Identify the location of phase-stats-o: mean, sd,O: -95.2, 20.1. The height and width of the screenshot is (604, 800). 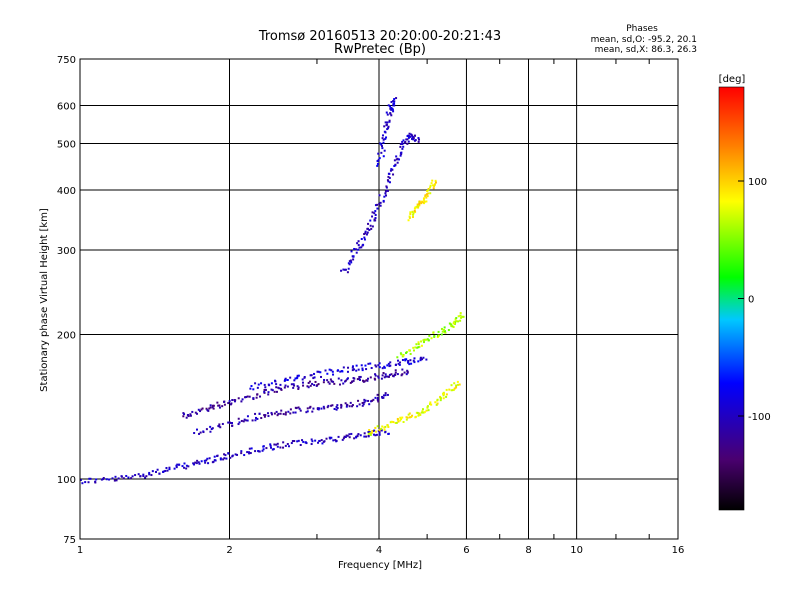
(644, 40).